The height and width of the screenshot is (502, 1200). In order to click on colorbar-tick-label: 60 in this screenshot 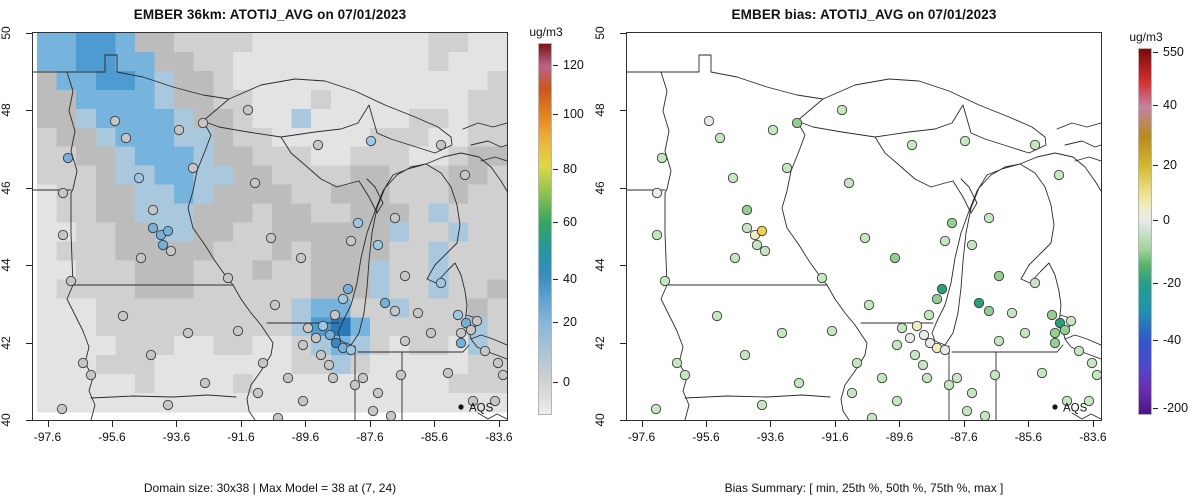, I will do `click(570, 221)`.